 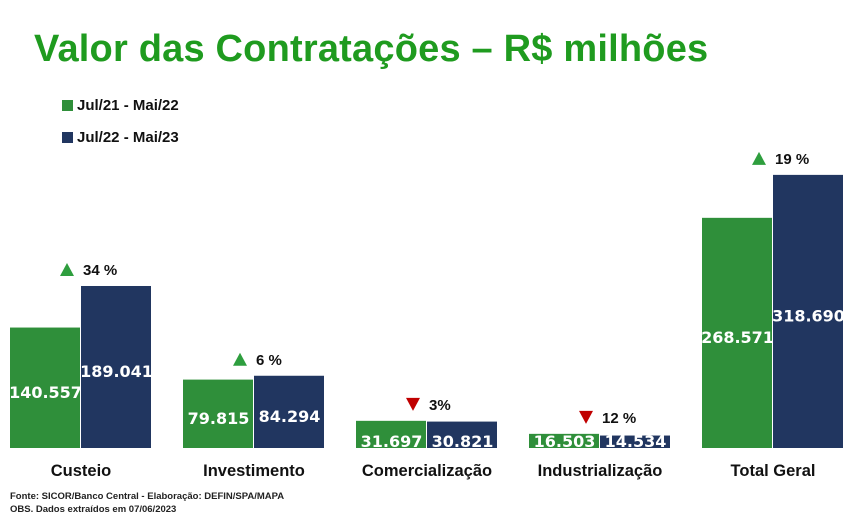 What do you see at coordinates (45, 392) in the screenshot?
I see `bar-value-label: 140.557` at bounding box center [45, 392].